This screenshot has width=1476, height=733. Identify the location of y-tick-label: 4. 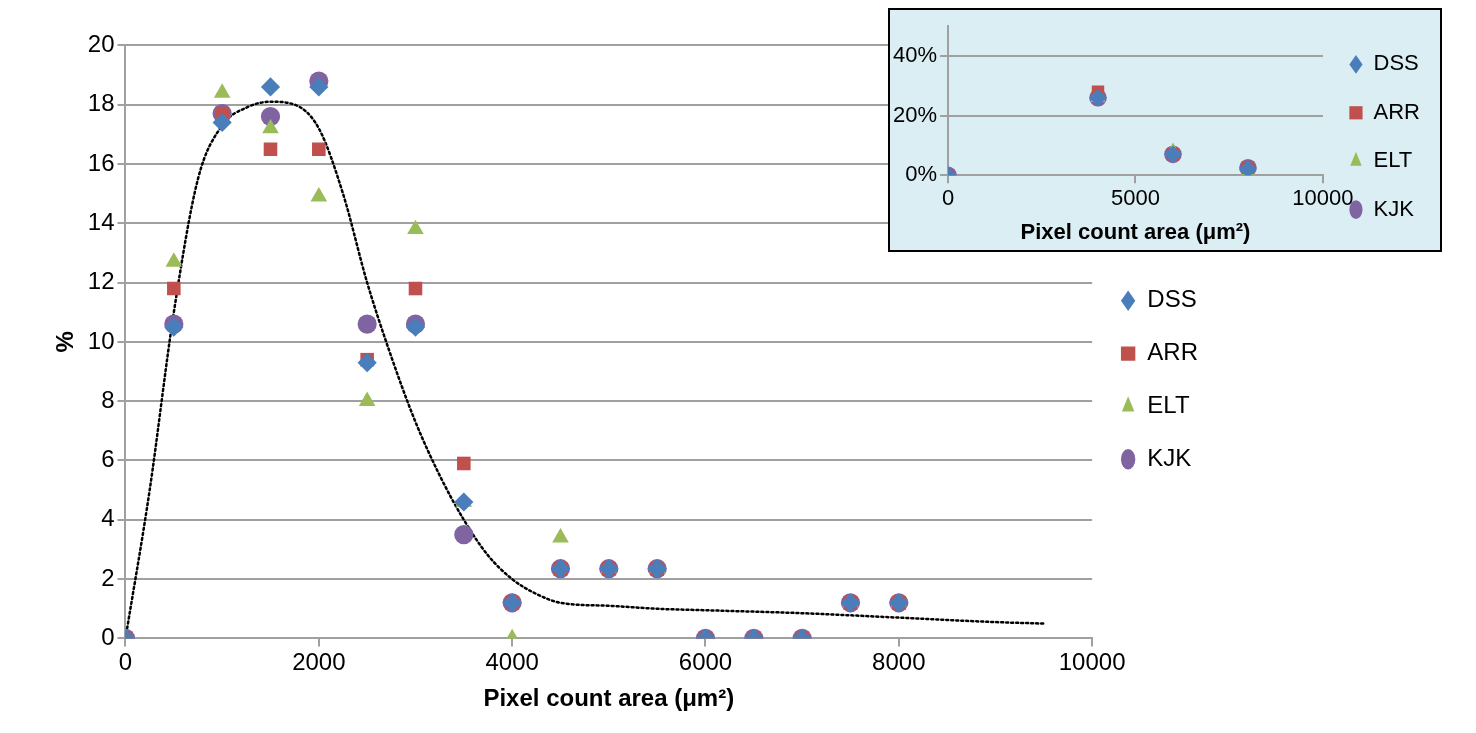
(108, 518).